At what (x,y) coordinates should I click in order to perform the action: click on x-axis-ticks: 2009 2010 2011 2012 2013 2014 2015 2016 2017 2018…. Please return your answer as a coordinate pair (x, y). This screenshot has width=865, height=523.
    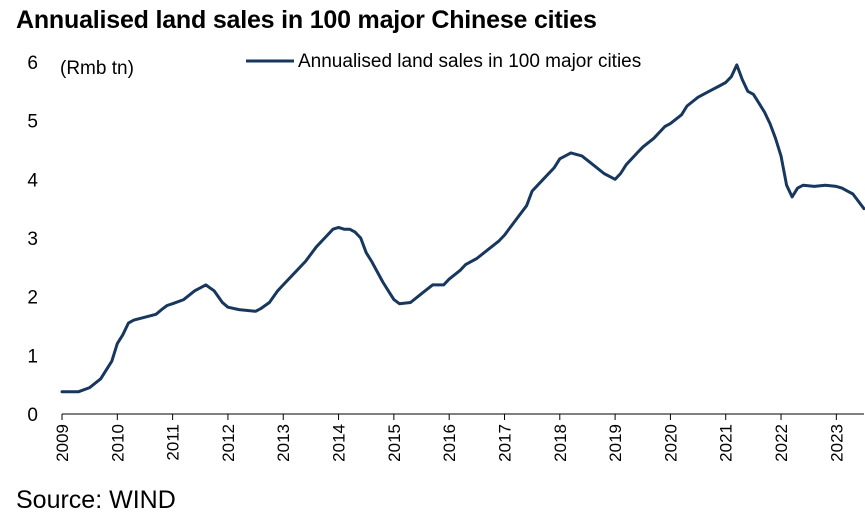
    Looking at the image, I should click on (449, 438).